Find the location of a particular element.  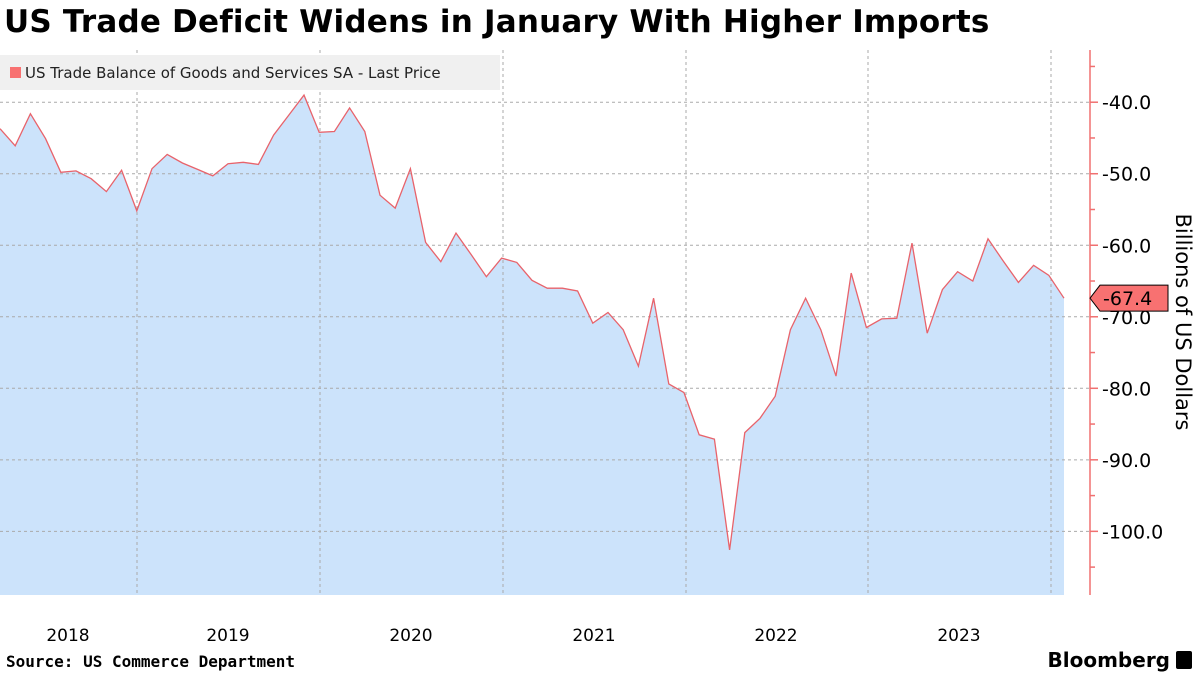

x-tick-label: 2022 is located at coordinates (775, 636).